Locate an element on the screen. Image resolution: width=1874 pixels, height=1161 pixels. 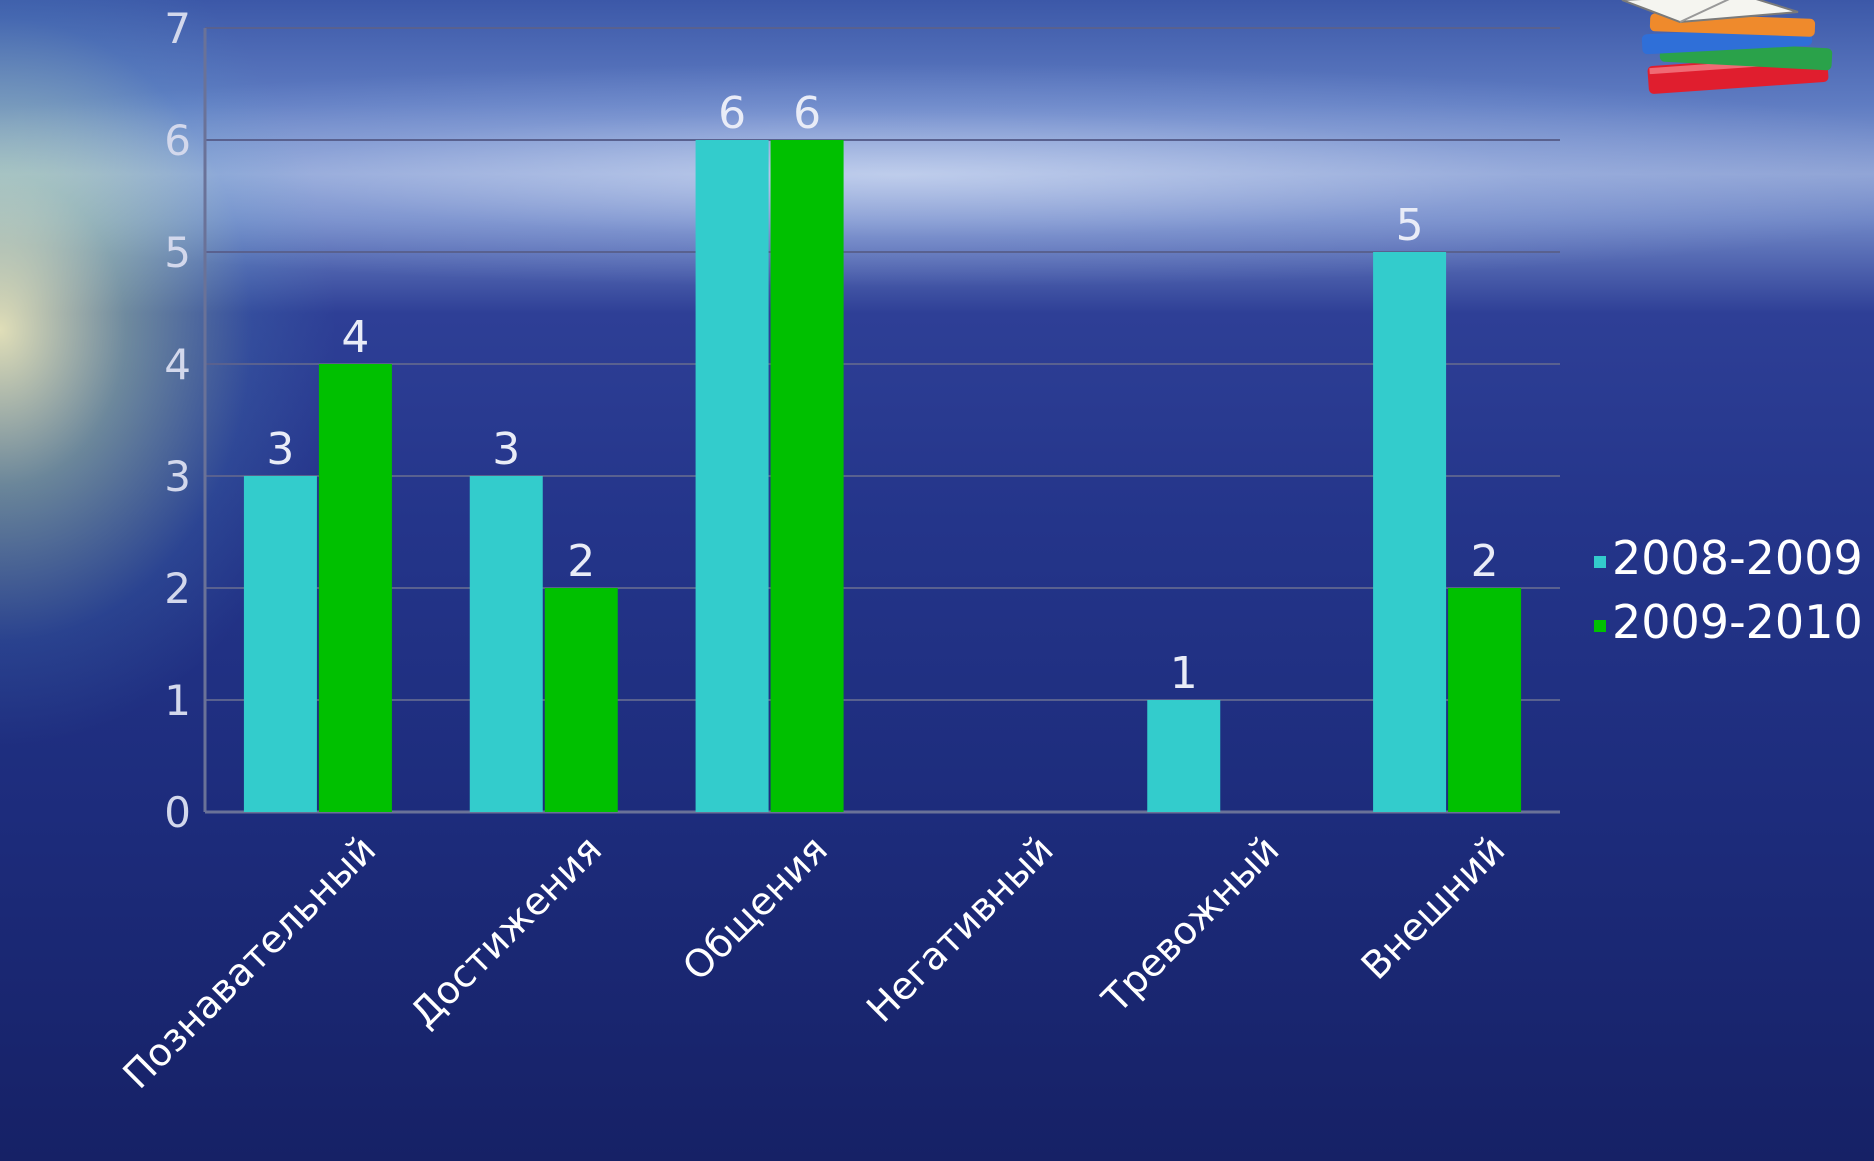
y-tick-label: 4 is located at coordinates (177, 364).